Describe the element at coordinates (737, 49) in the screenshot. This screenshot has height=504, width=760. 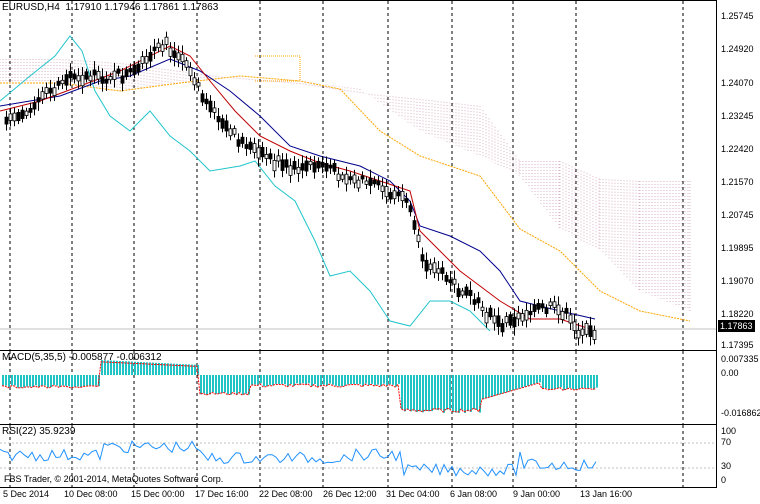
I see `price-label: 1.24920` at that location.